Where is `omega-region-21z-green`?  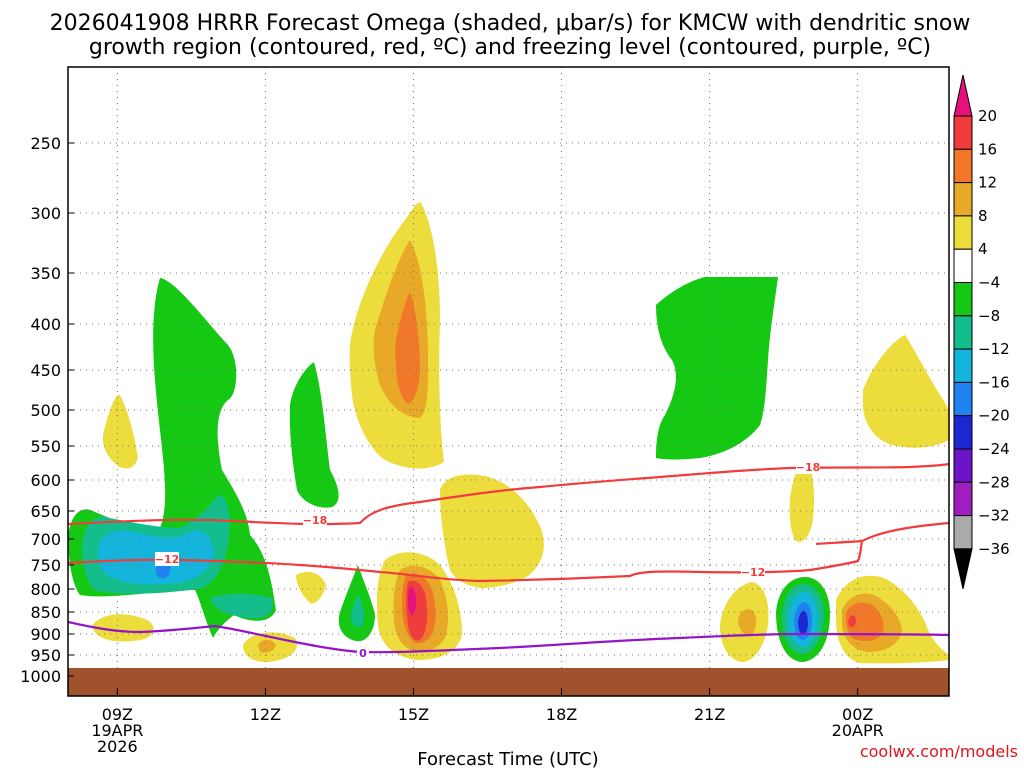 omega-region-21z-green is located at coordinates (717, 368).